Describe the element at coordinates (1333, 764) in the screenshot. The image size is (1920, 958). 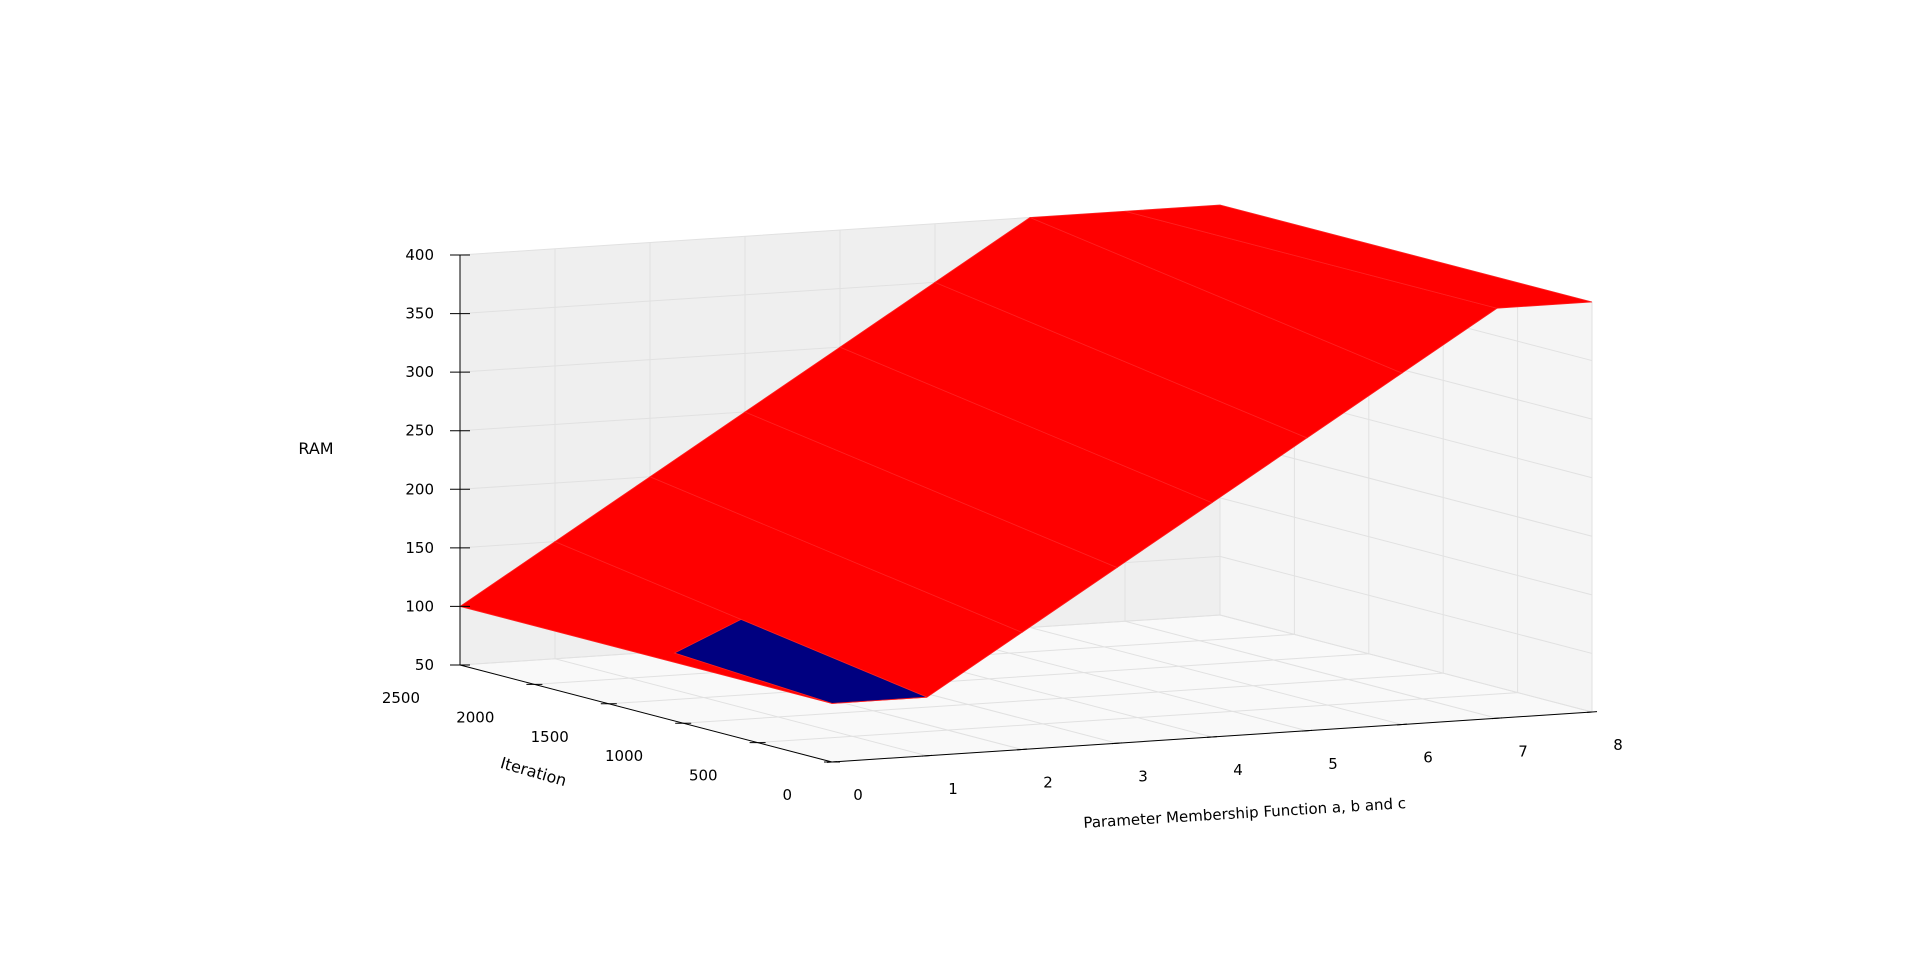
I see `x-tick-label: 5` at that location.